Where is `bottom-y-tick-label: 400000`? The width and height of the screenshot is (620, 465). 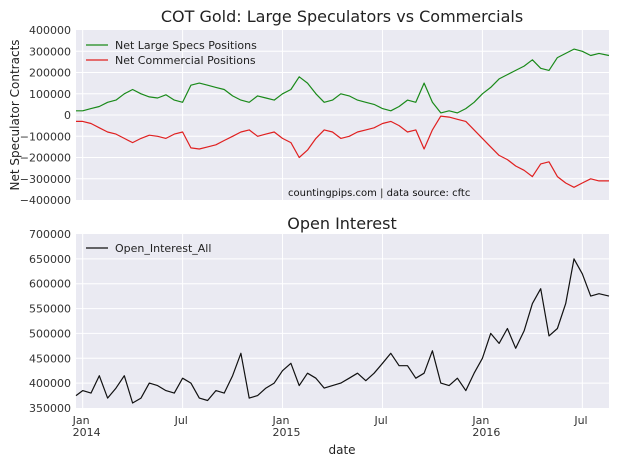 bottom-y-tick-label: 400000 is located at coordinates (50, 383).